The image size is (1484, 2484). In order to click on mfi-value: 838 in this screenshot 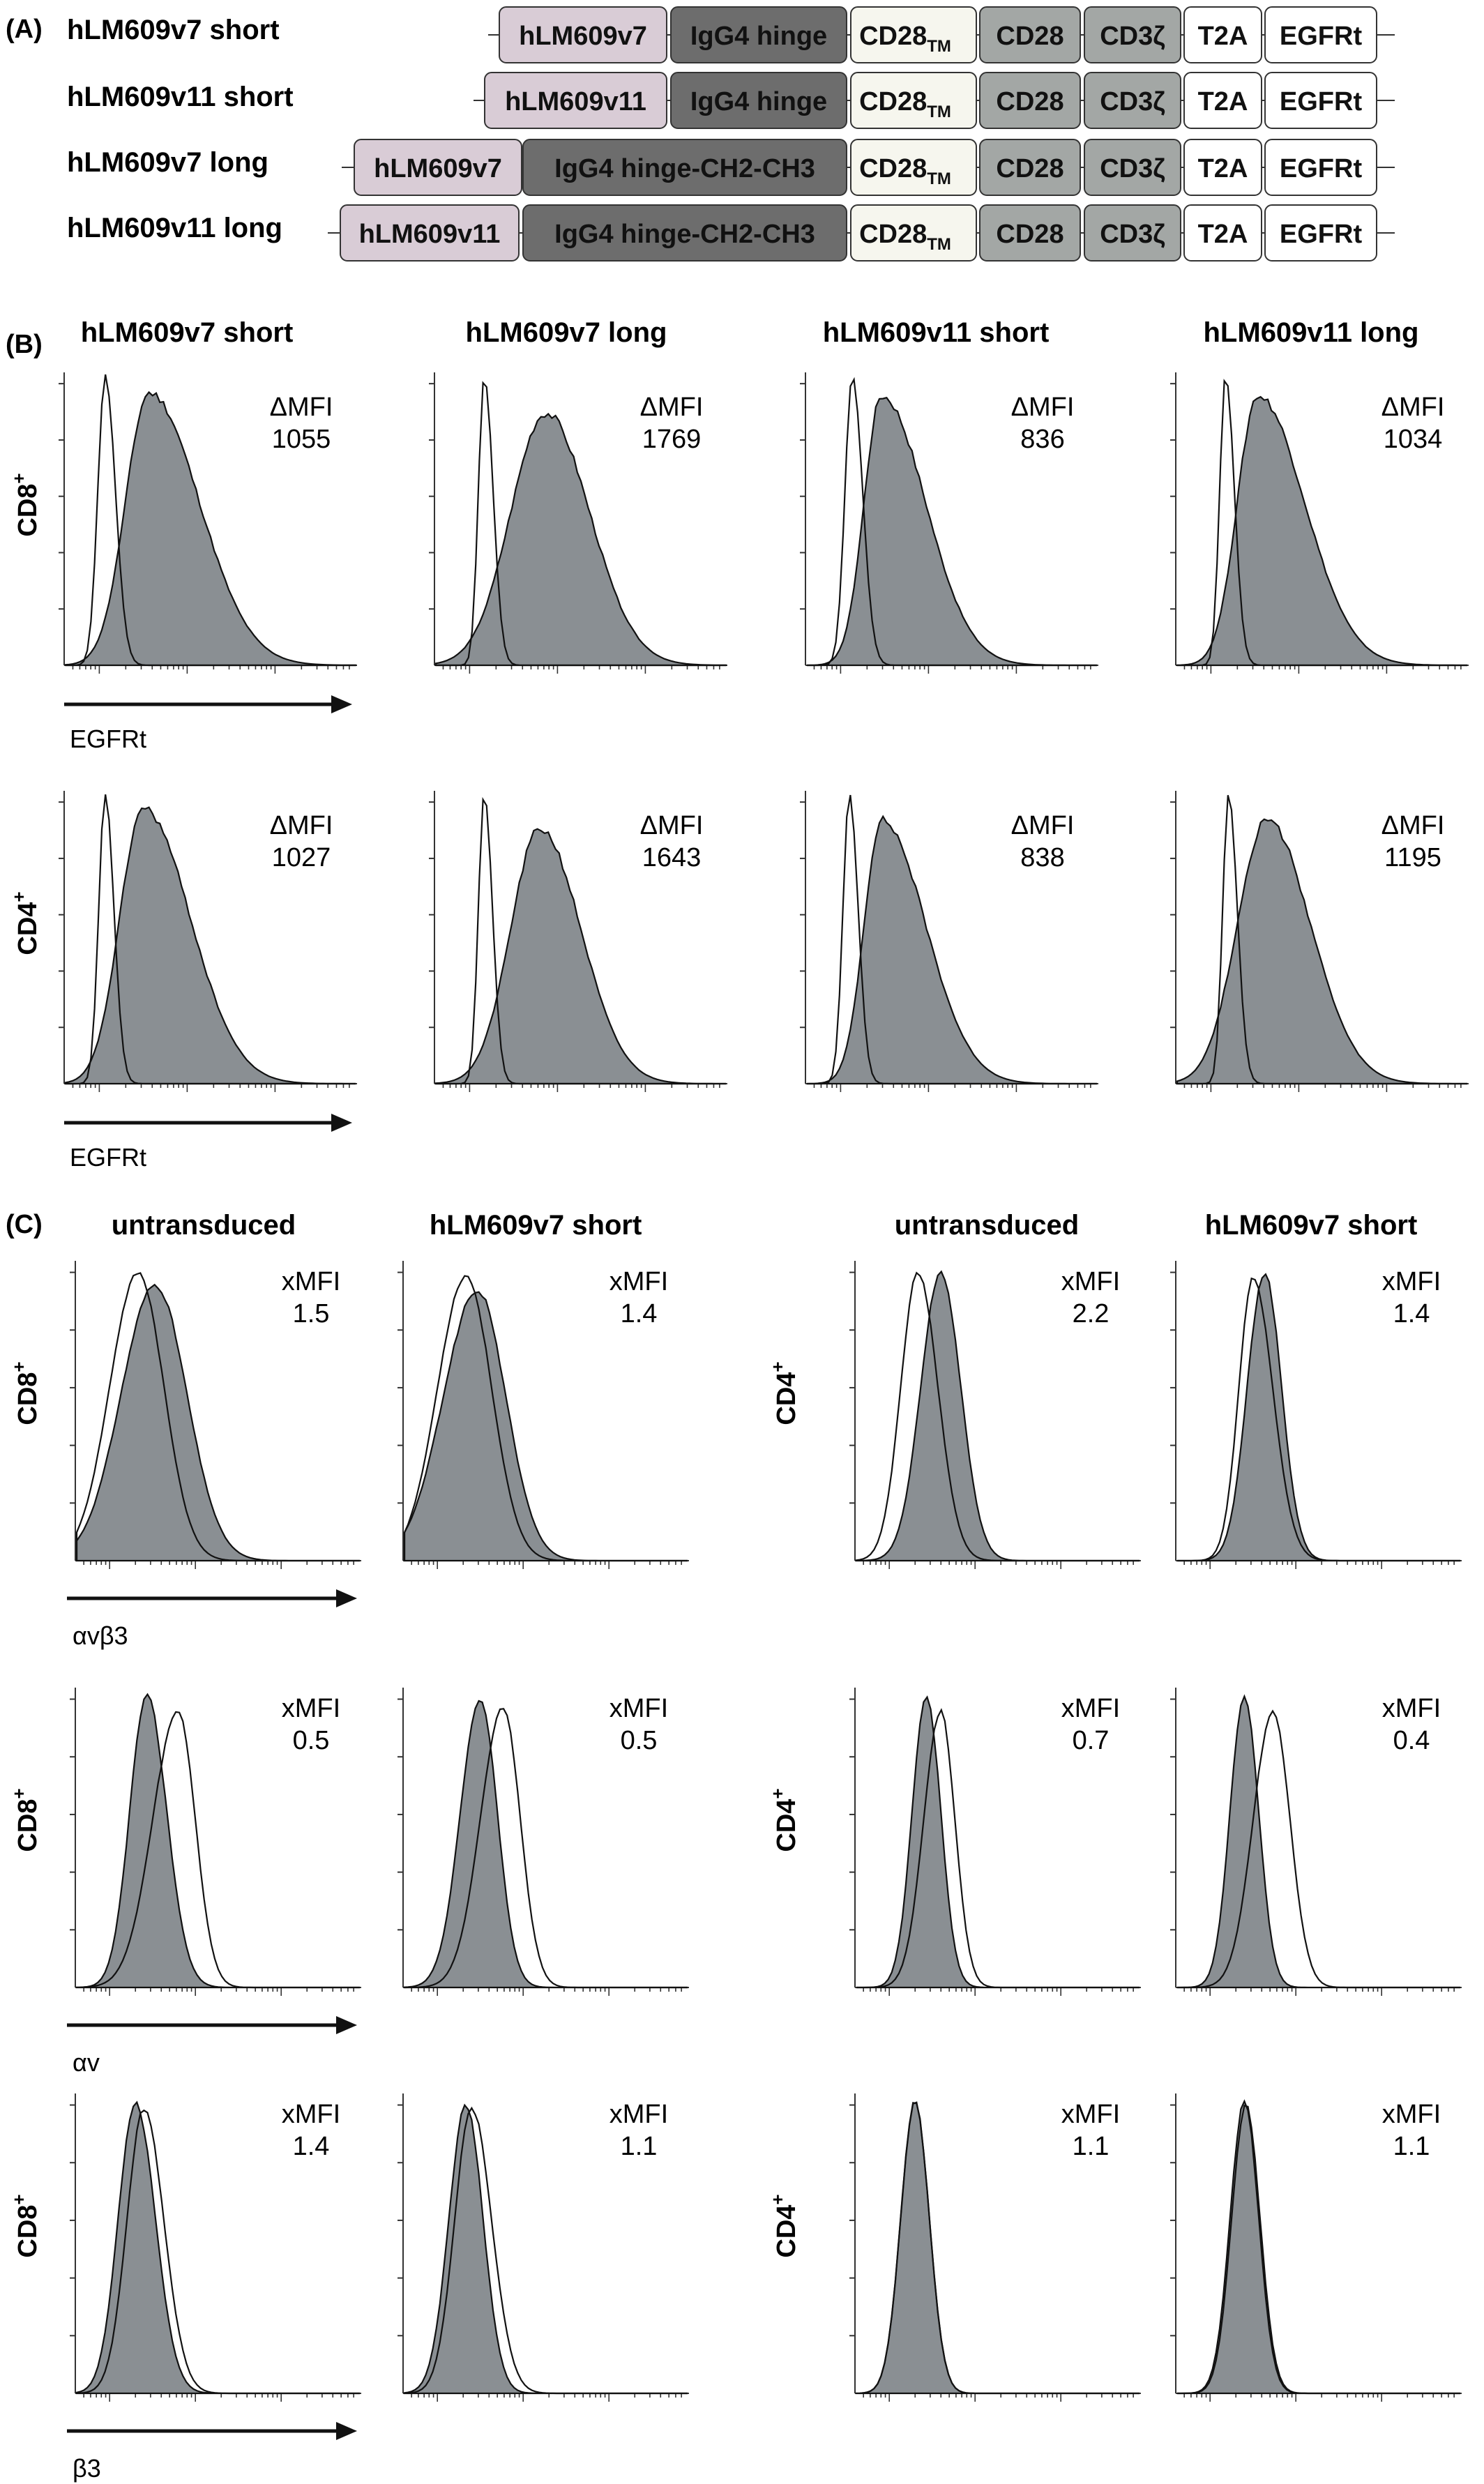, I will do `click(1042, 857)`.